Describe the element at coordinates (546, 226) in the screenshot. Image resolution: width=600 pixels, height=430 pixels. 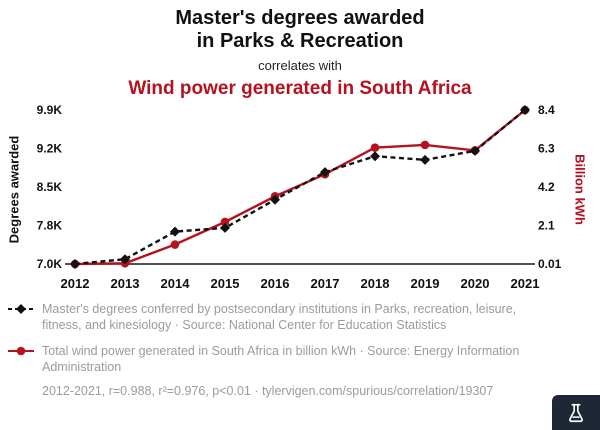
I see `svg-text: 2.1` at that location.